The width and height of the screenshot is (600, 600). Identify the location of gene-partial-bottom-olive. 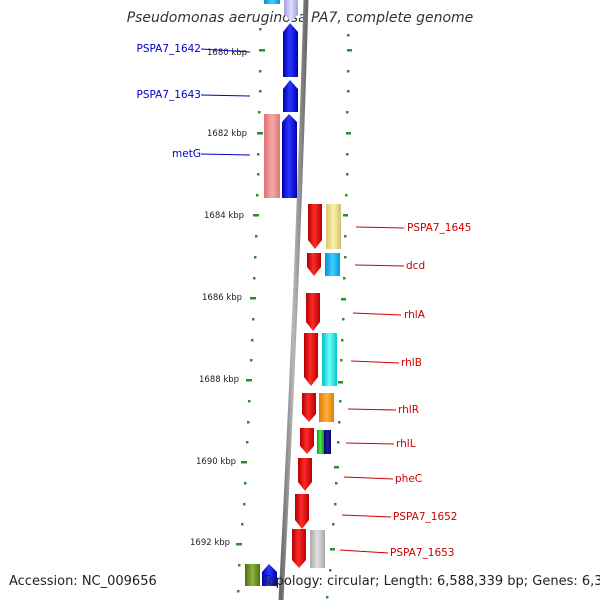
(252, 575).